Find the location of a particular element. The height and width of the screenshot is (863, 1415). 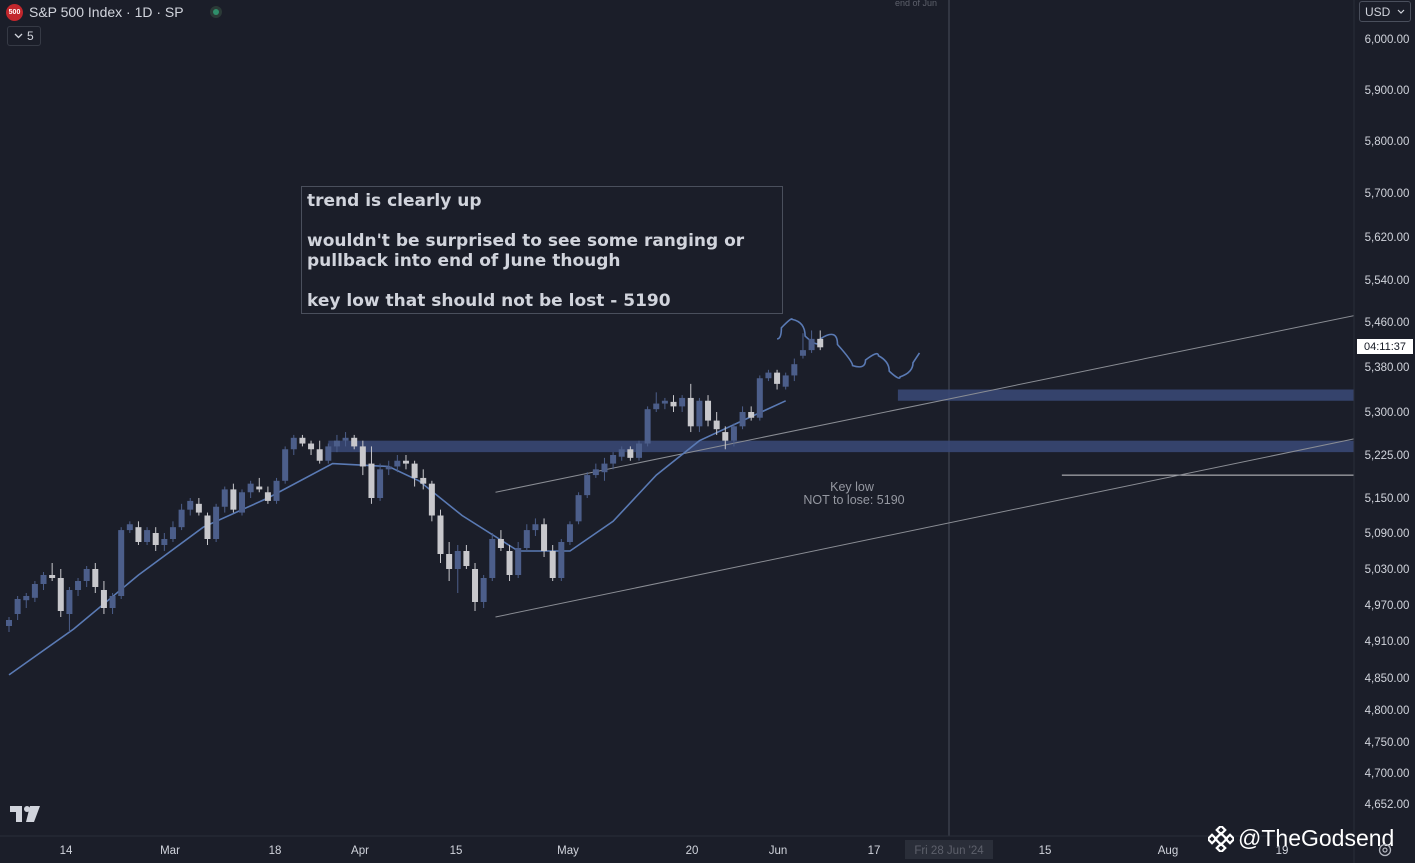

market-status-icon is located at coordinates (215, 12).